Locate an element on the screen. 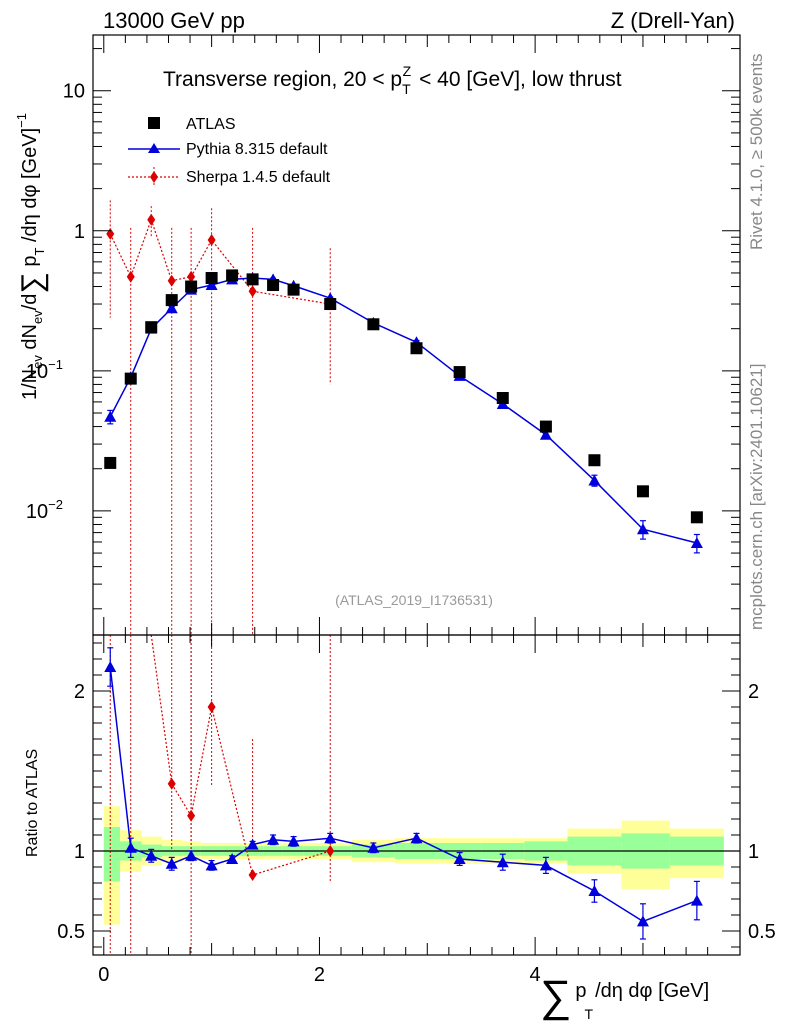 This screenshot has height=1024, width=786. mcplots-label: mcplots.cern.ch [arXiv:2401.10621] is located at coordinates (756, 497).